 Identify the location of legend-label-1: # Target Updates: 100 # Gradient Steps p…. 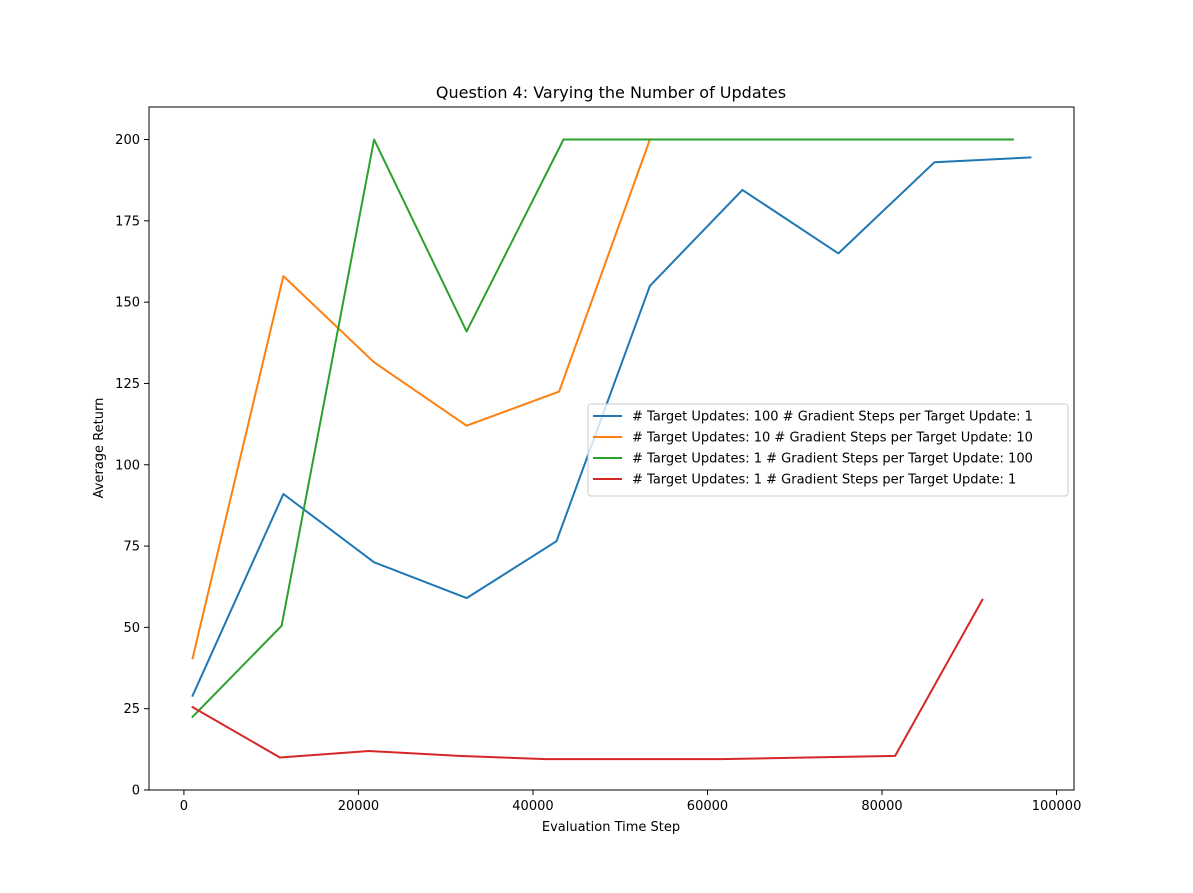
(832, 417).